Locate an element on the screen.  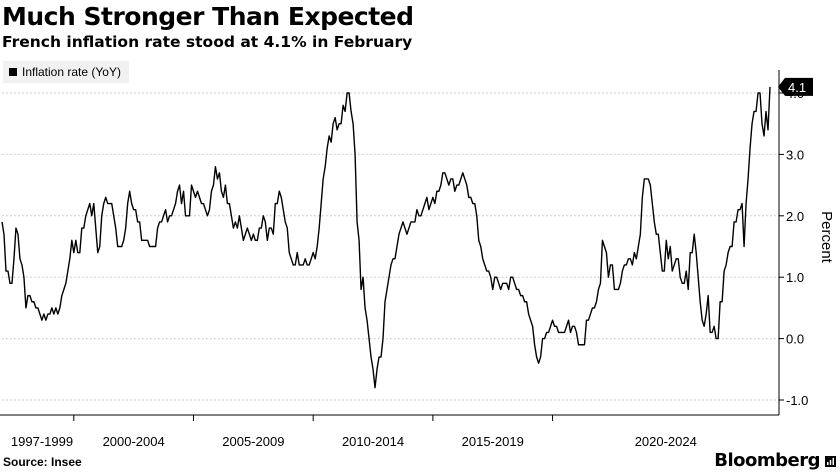
y-tick-label: 2.0 is located at coordinates (795, 216).